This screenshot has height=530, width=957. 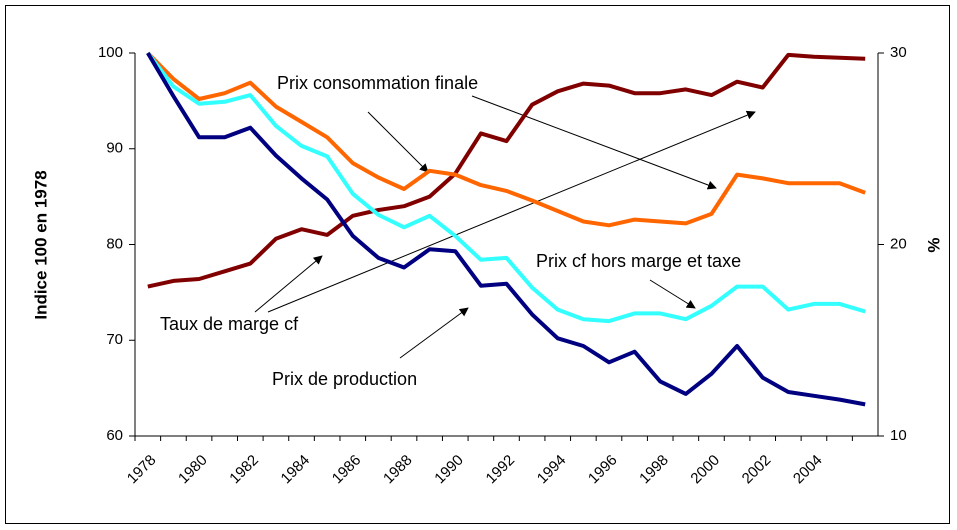 I want to click on y-tick-label: 100, so click(x=110, y=52).